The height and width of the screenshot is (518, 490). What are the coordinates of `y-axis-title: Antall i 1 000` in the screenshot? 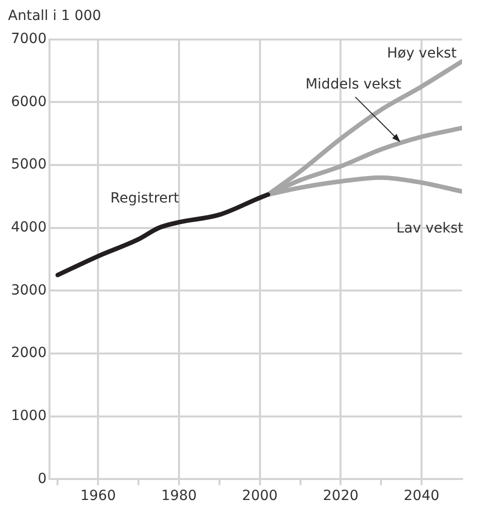 It's located at (55, 16).